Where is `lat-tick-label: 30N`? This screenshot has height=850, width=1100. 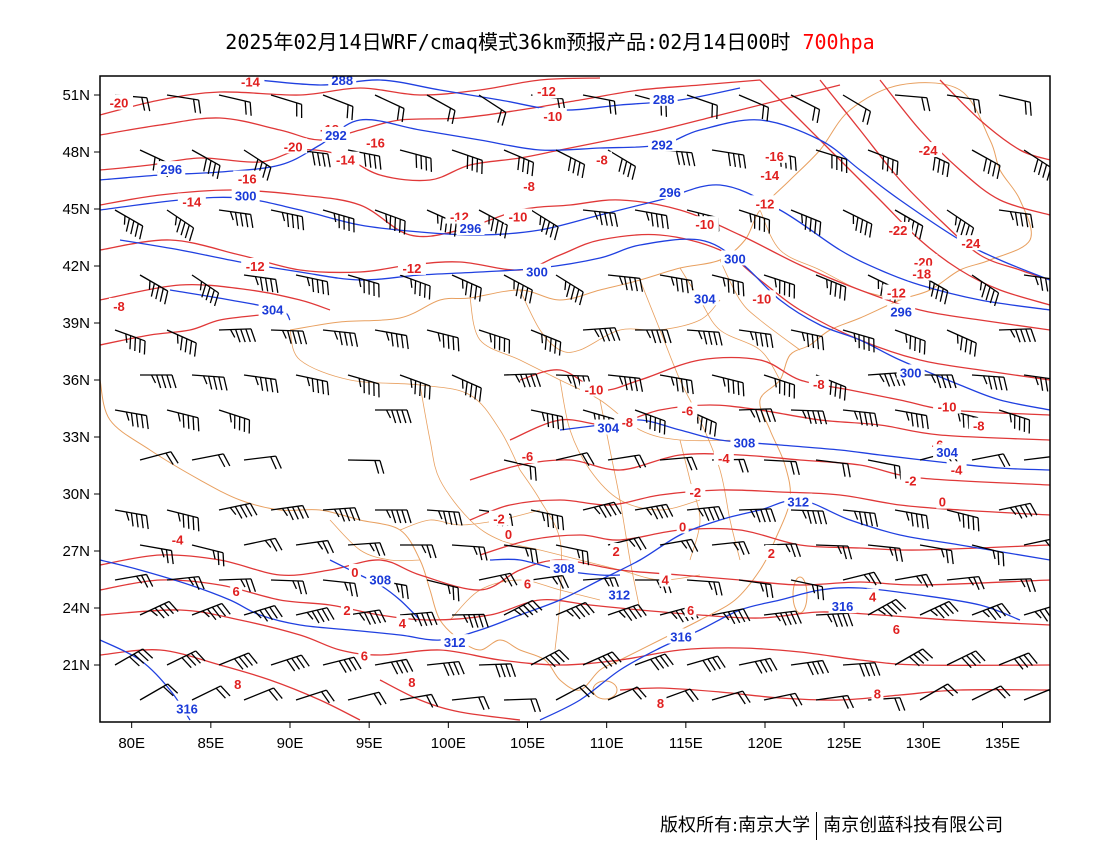
lat-tick-label: 30N is located at coordinates (76, 494).